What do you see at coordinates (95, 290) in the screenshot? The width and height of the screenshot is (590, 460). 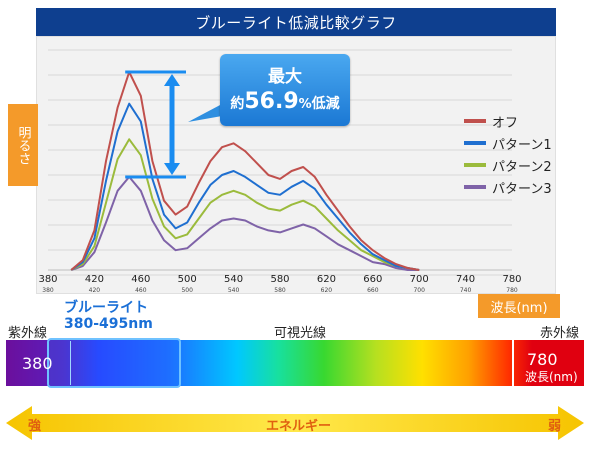 I see `x-minor-tick-label: 420` at bounding box center [95, 290].